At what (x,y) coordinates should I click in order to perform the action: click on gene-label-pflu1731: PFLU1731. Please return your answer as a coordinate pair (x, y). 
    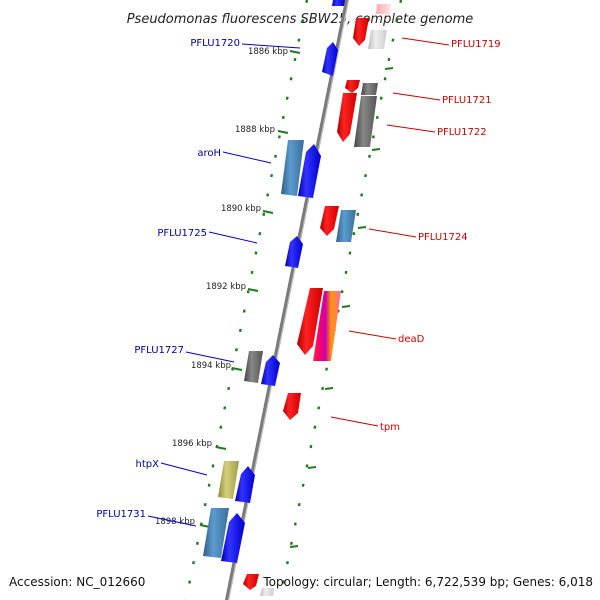
    Looking at the image, I should click on (121, 514).